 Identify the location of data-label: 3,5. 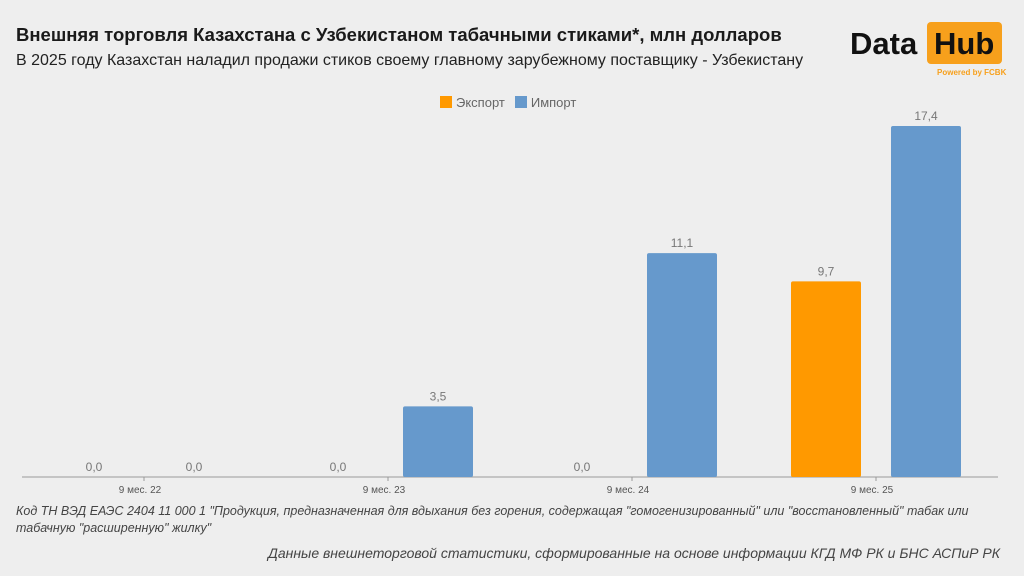
(438, 396).